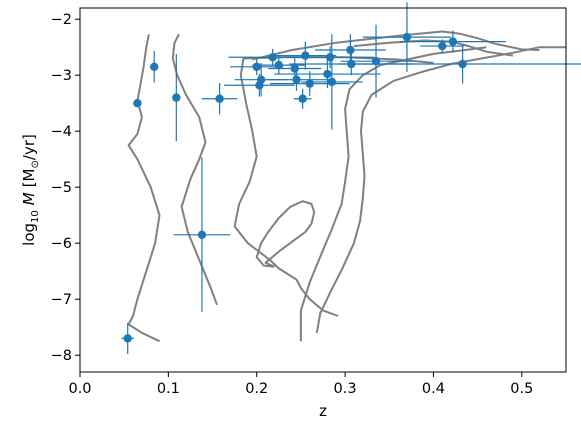 The image size is (581, 436). Describe the element at coordinates (61, 76) in the screenshot. I see `y-tick-label: −3` at that location.